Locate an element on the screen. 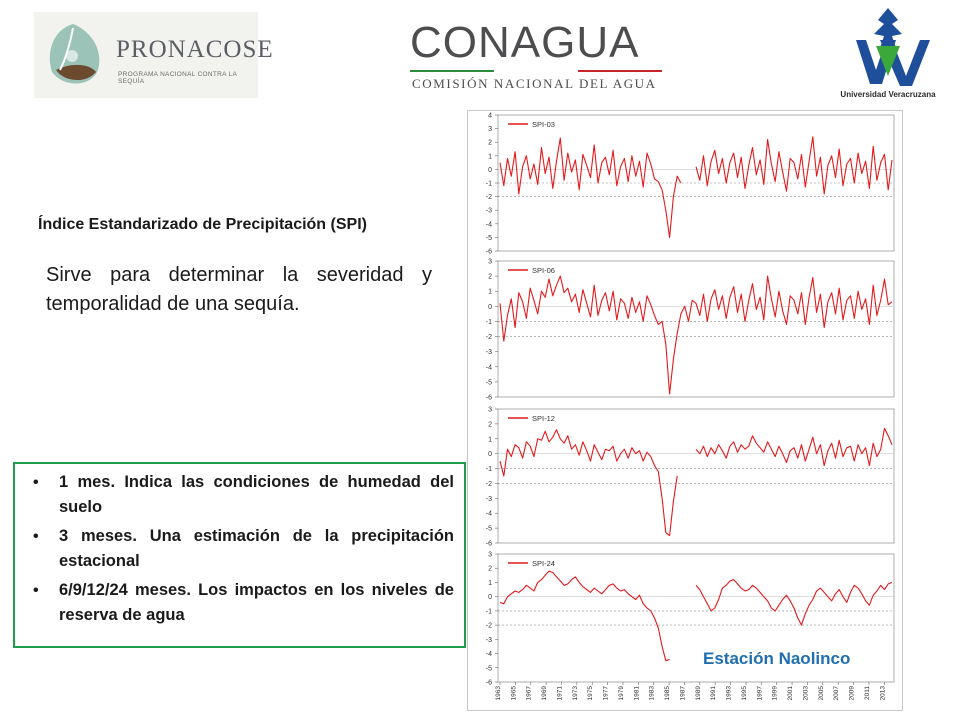 The width and height of the screenshot is (960, 720). x-tick-label: 2001 is located at coordinates (790, 693).